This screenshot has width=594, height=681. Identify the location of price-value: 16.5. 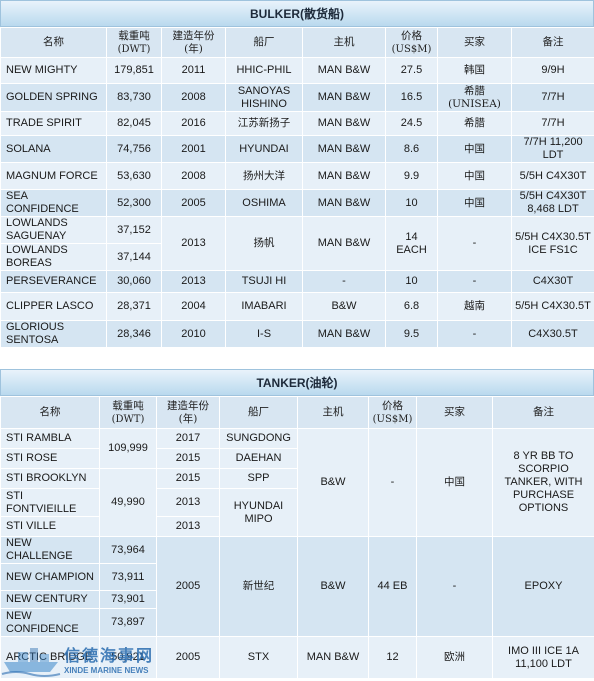
(412, 98).